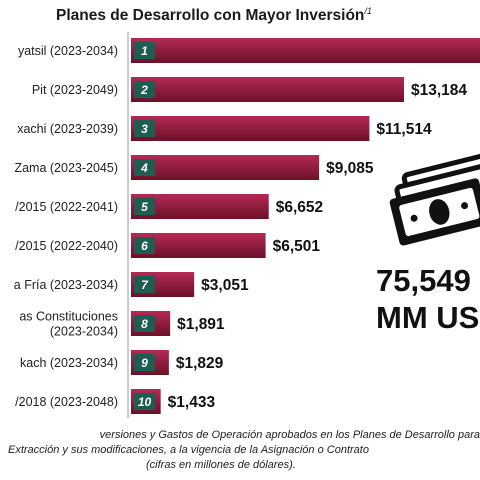 Image resolution: width=480 pixels, height=480 pixels. I want to click on category-label-10: /2018 (2023-2048), so click(66, 402).